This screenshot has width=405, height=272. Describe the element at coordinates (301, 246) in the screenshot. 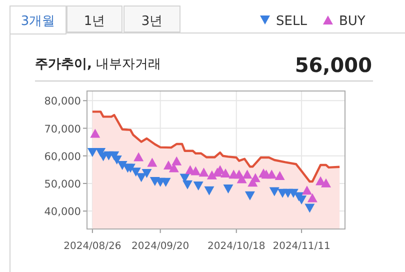

I see `x-tick-label: 2024/11/11` at that location.